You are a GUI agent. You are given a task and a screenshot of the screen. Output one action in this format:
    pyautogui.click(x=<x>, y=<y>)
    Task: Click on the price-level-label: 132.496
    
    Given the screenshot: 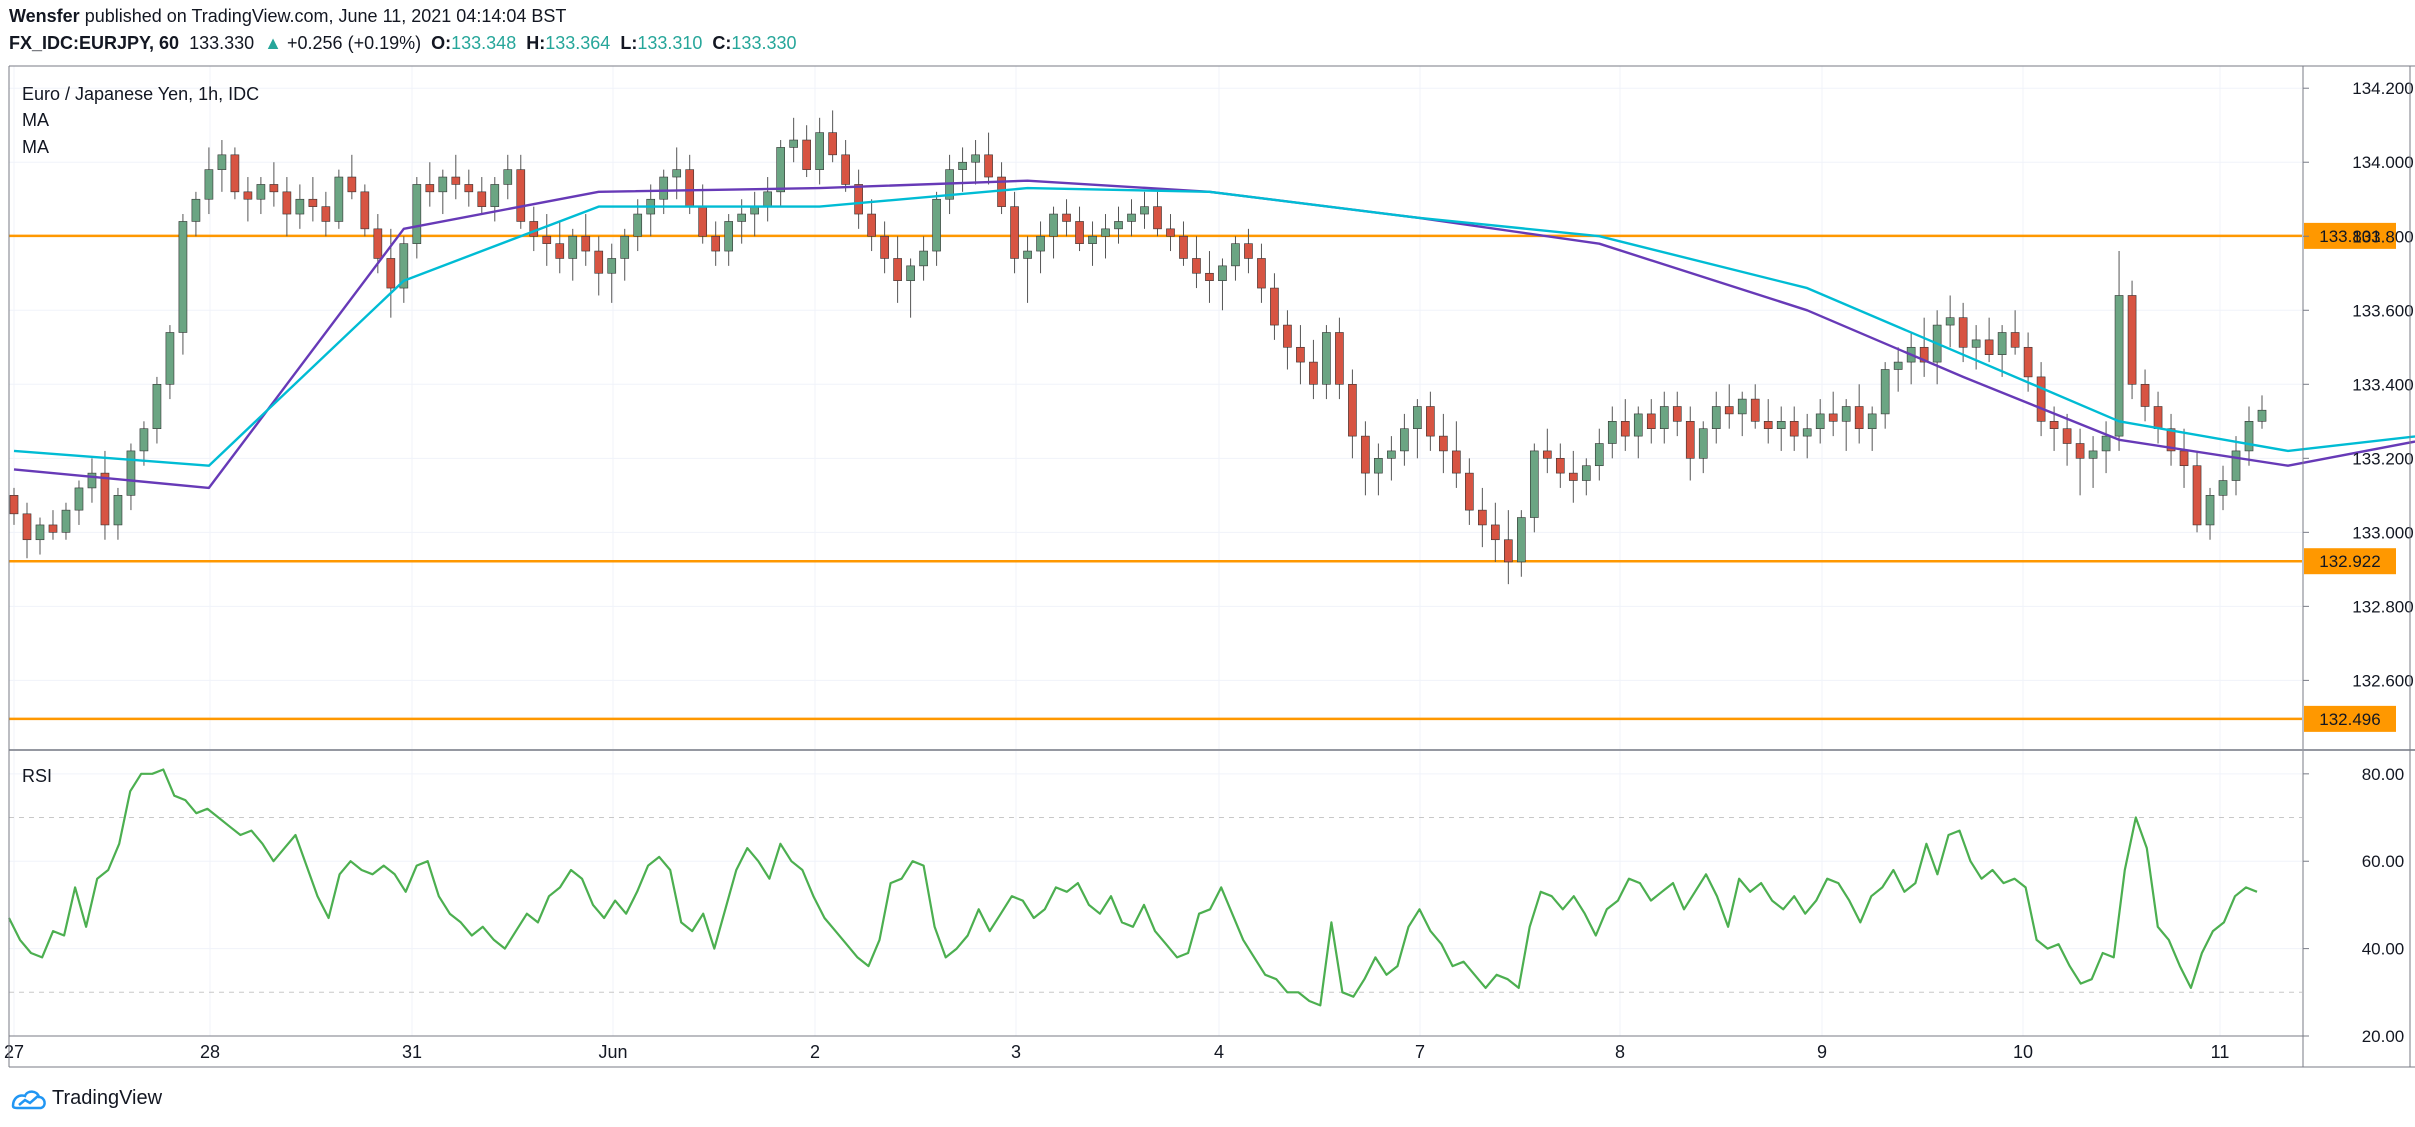 What is the action you would take?
    pyautogui.click(x=2349, y=719)
    